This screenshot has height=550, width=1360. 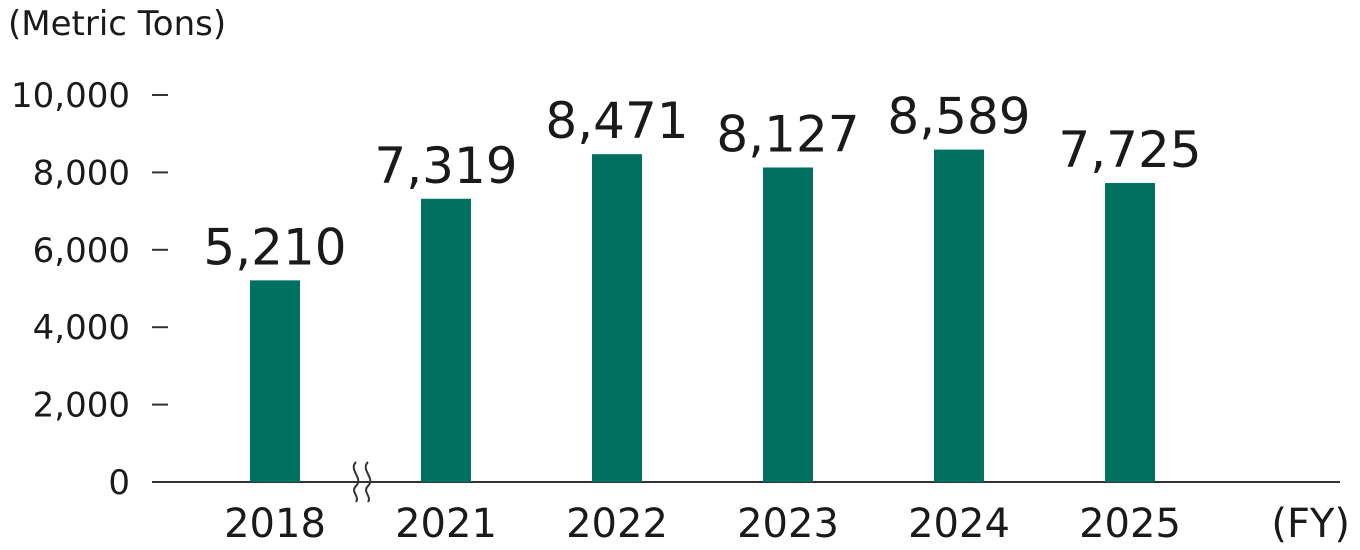 I want to click on x-tick-label-2025: 2025, so click(x=1130, y=524).